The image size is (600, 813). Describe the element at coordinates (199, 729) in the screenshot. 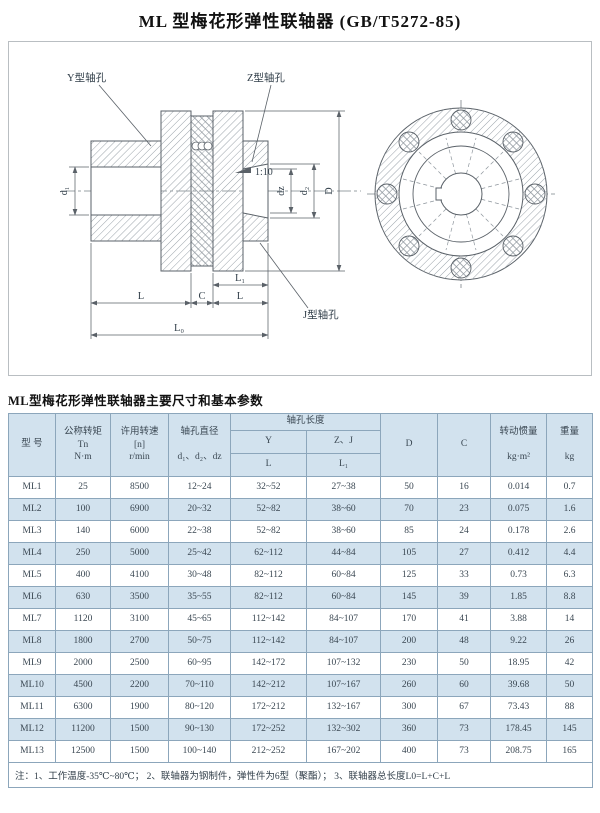

I see `cell: 90~130` at that location.